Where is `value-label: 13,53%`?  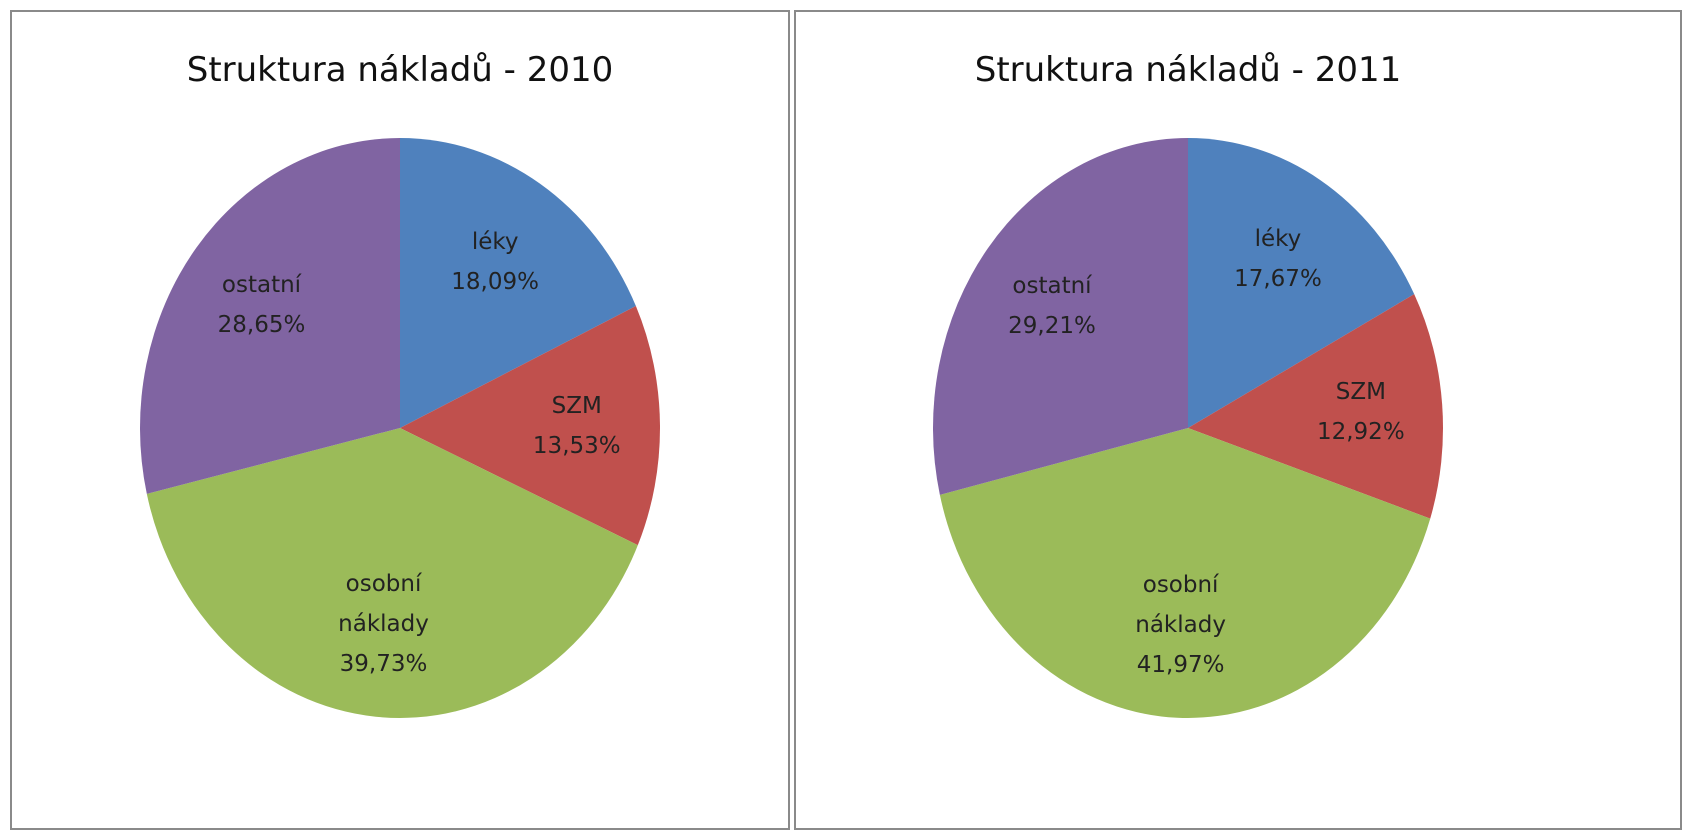 value-label: 13,53% is located at coordinates (576, 446).